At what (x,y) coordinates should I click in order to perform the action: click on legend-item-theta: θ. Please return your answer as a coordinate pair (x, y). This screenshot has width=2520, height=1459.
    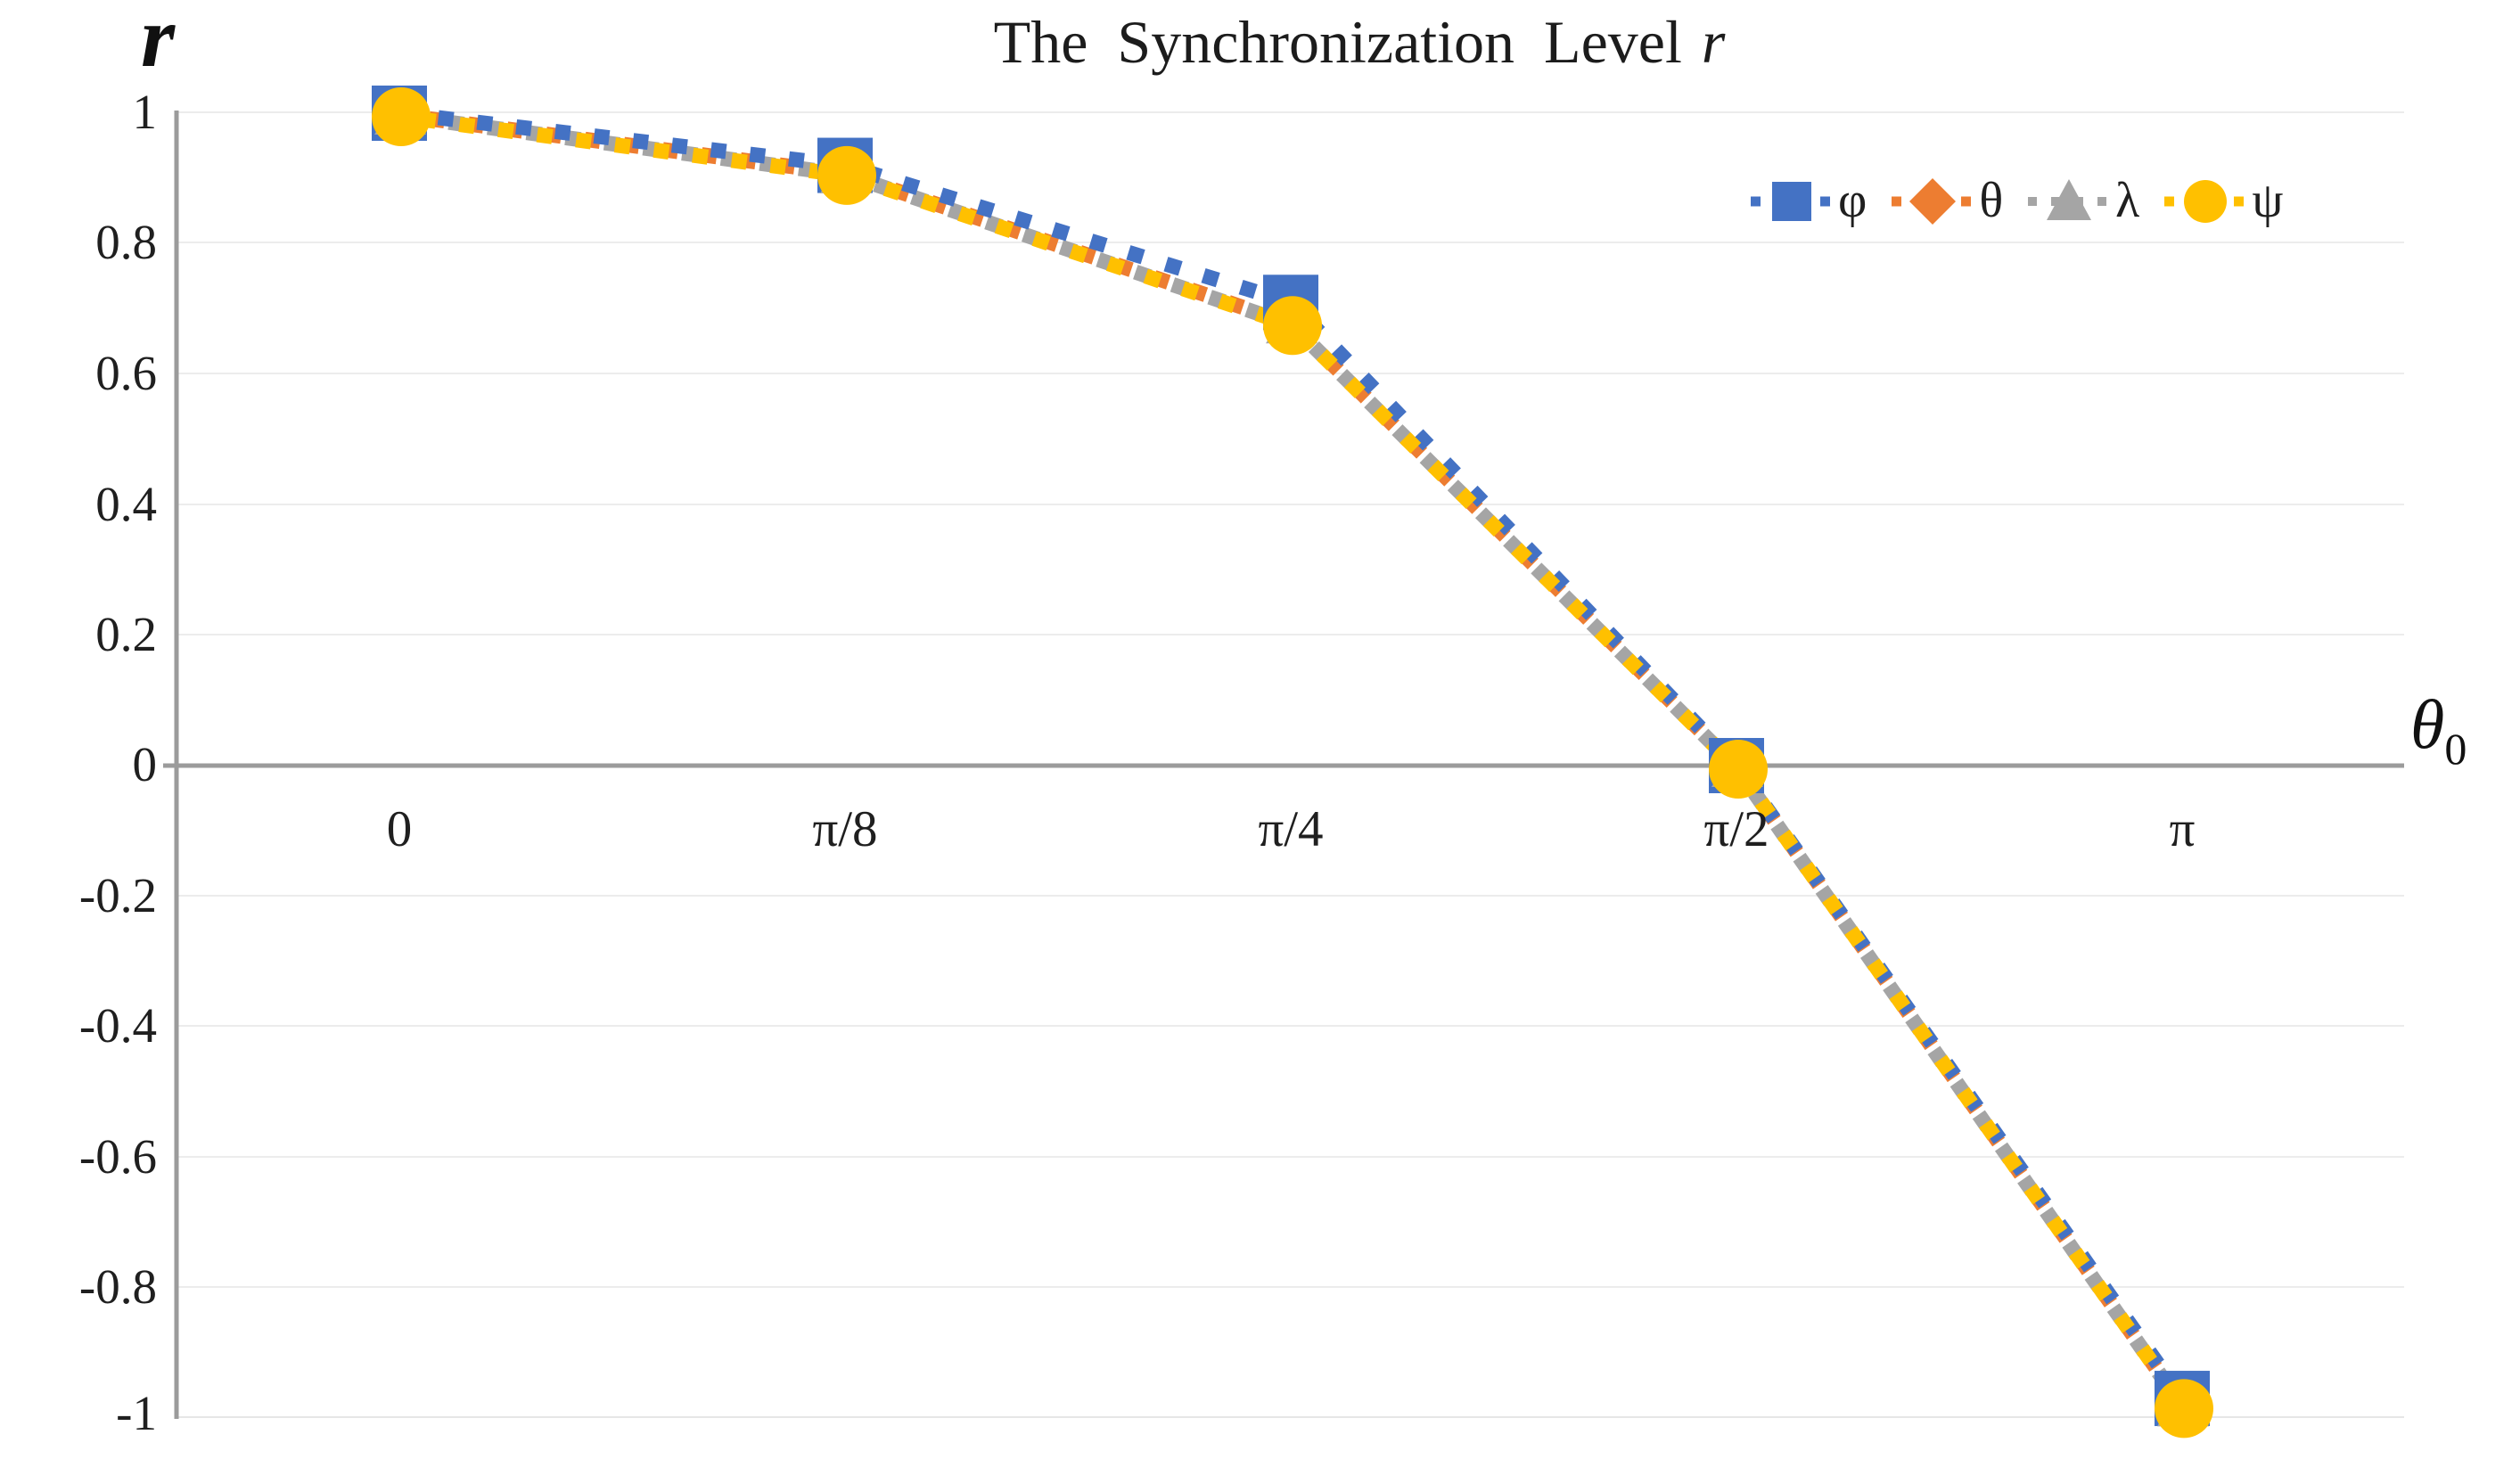
    Looking at the image, I should click on (1946, 201).